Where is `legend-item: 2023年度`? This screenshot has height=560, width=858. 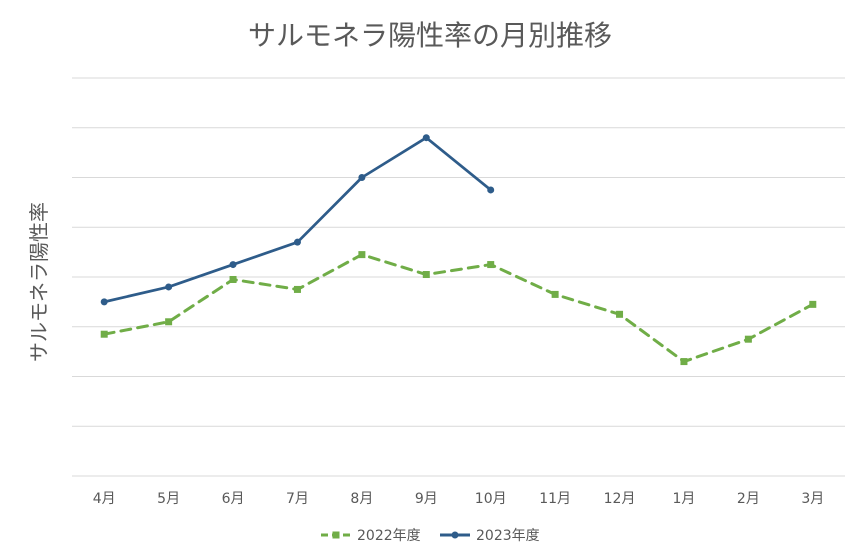 legend-item: 2023年度 is located at coordinates (490, 536).